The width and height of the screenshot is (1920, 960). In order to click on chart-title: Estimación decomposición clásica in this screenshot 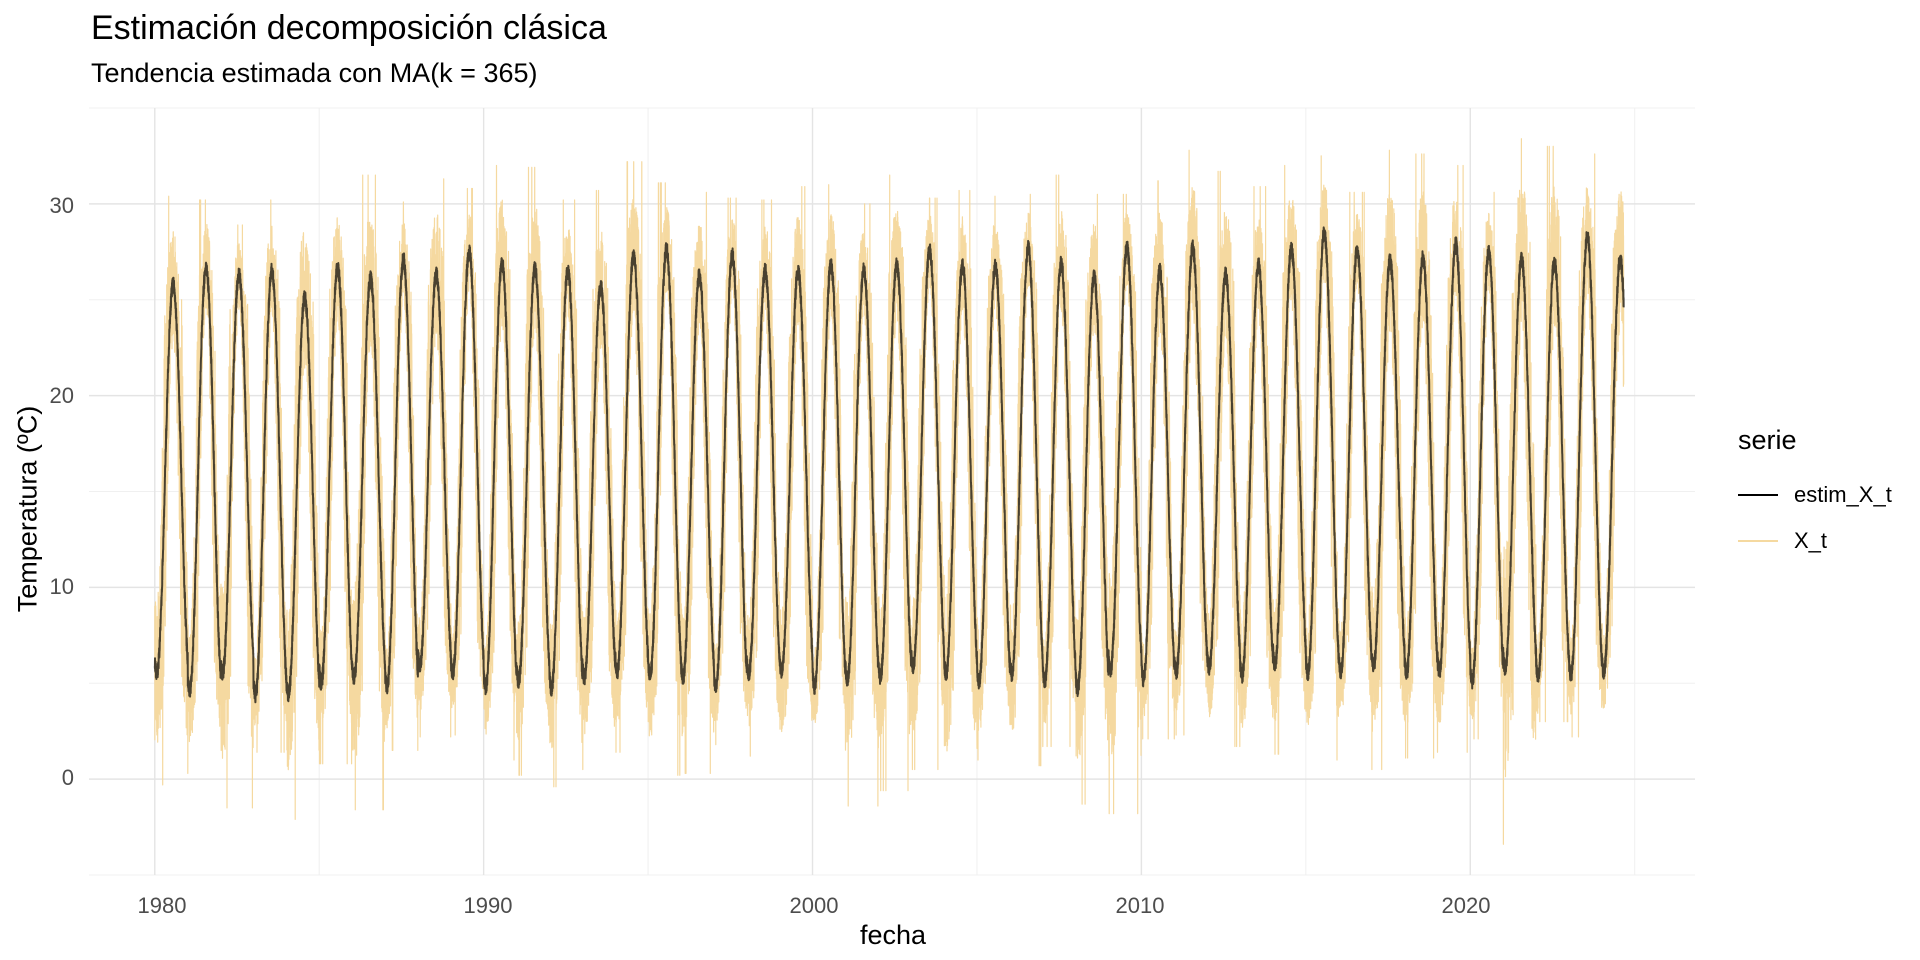, I will do `click(349, 28)`.